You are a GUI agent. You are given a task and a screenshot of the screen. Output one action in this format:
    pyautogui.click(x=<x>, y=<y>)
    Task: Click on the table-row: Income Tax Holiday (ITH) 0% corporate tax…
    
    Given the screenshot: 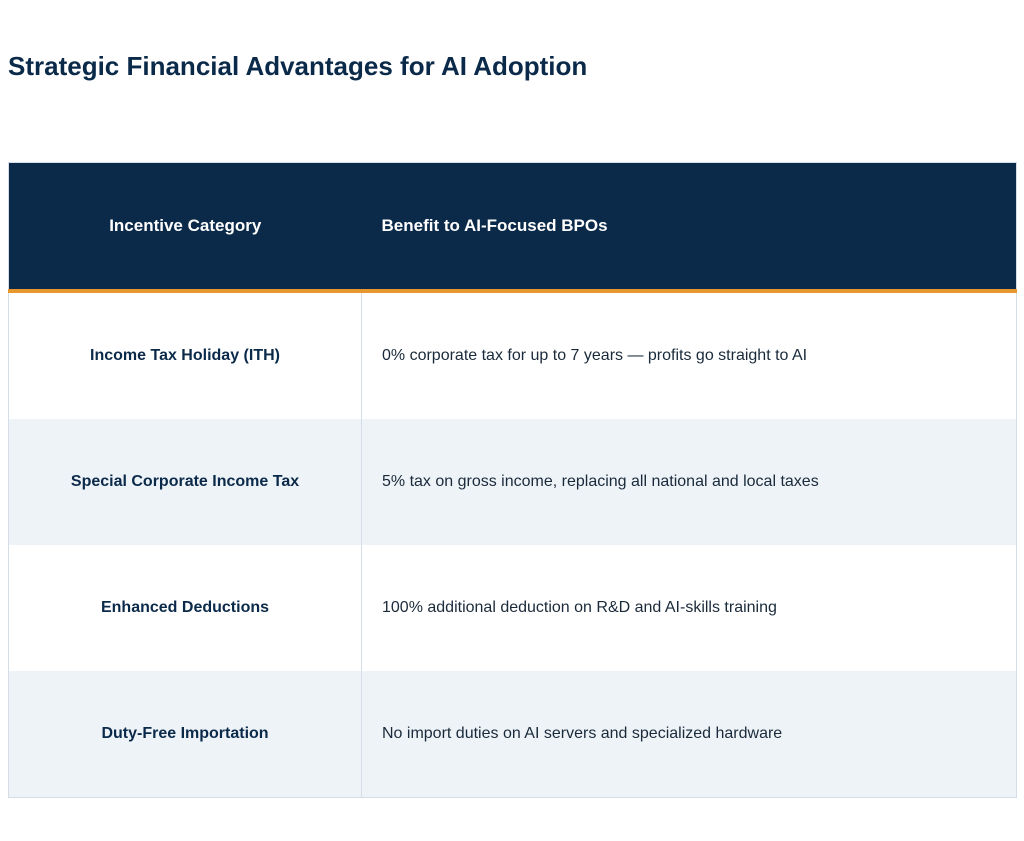 What is the action you would take?
    pyautogui.click(x=512, y=355)
    